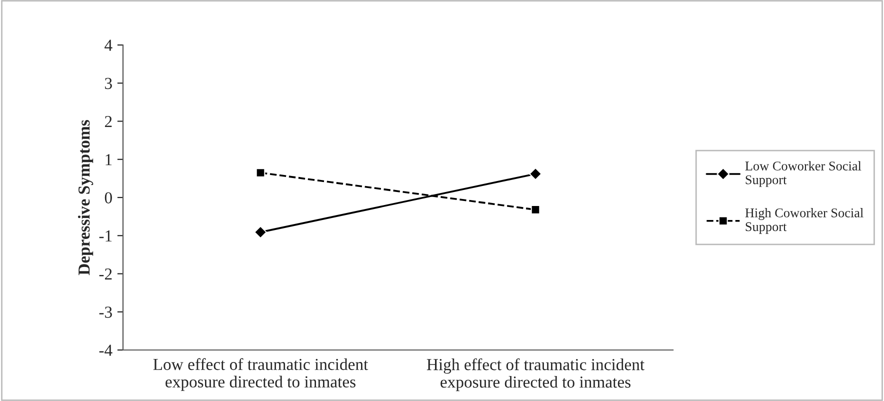 The width and height of the screenshot is (884, 401). I want to click on y-tick-label: 0, so click(108, 198).